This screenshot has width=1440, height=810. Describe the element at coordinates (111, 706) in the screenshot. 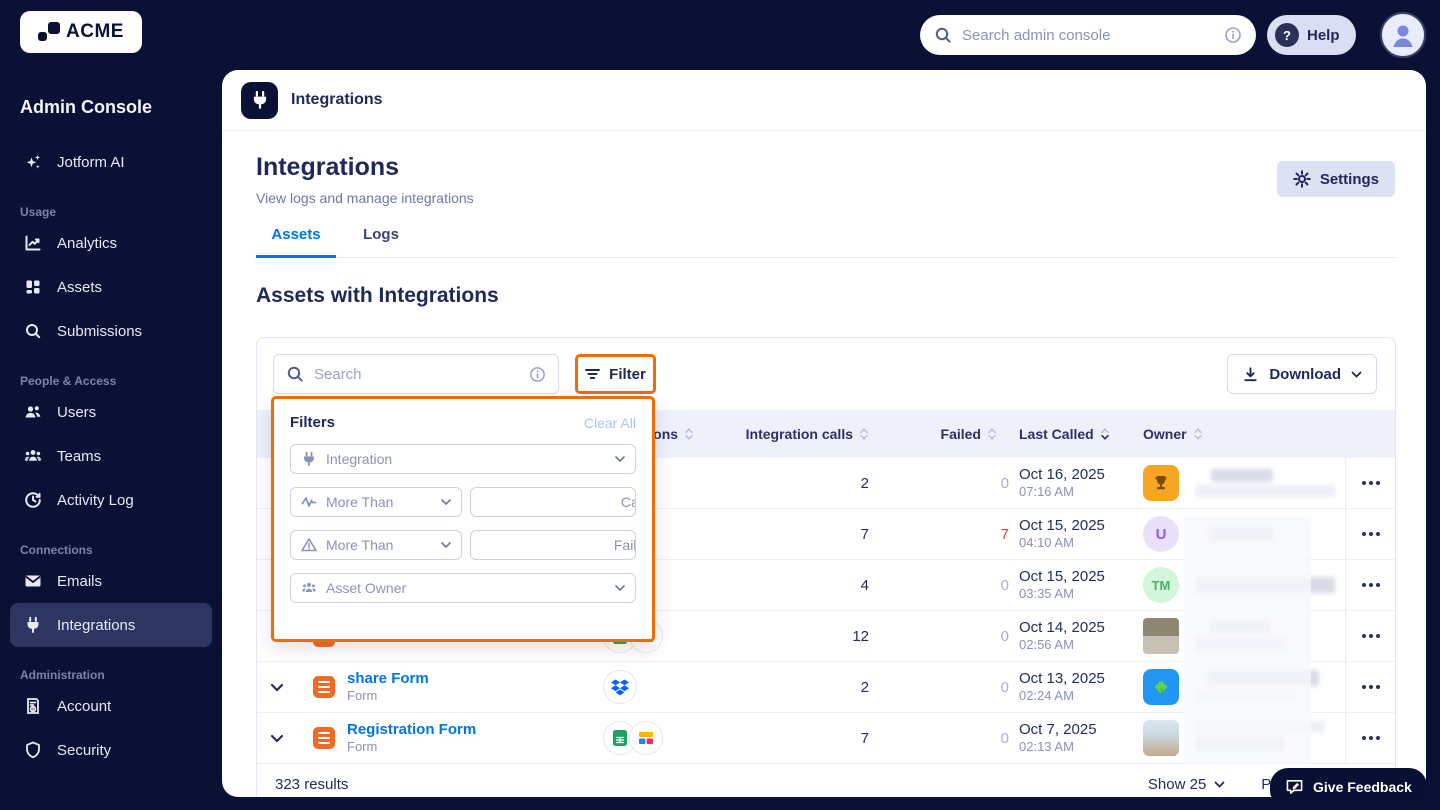

I see `sidebar-item-account: Account` at that location.